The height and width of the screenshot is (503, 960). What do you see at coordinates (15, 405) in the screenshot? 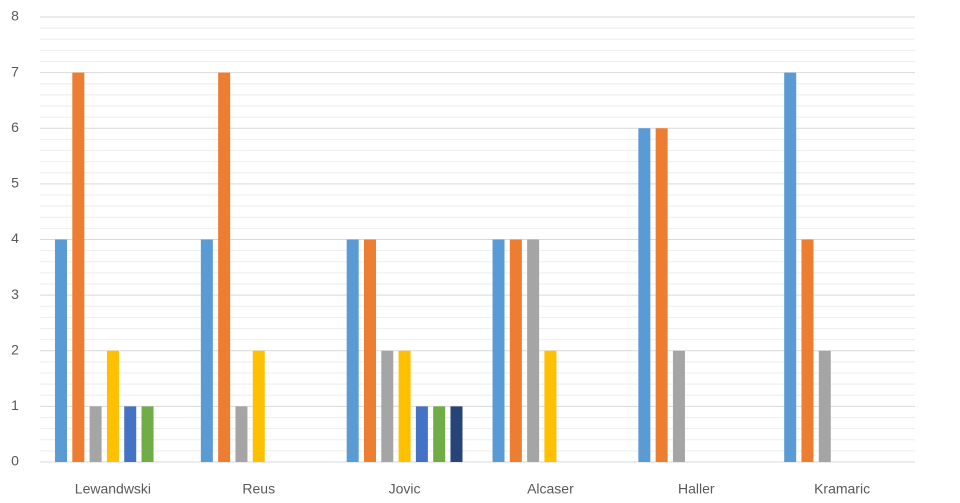
I see `y-tick-label: 1` at bounding box center [15, 405].